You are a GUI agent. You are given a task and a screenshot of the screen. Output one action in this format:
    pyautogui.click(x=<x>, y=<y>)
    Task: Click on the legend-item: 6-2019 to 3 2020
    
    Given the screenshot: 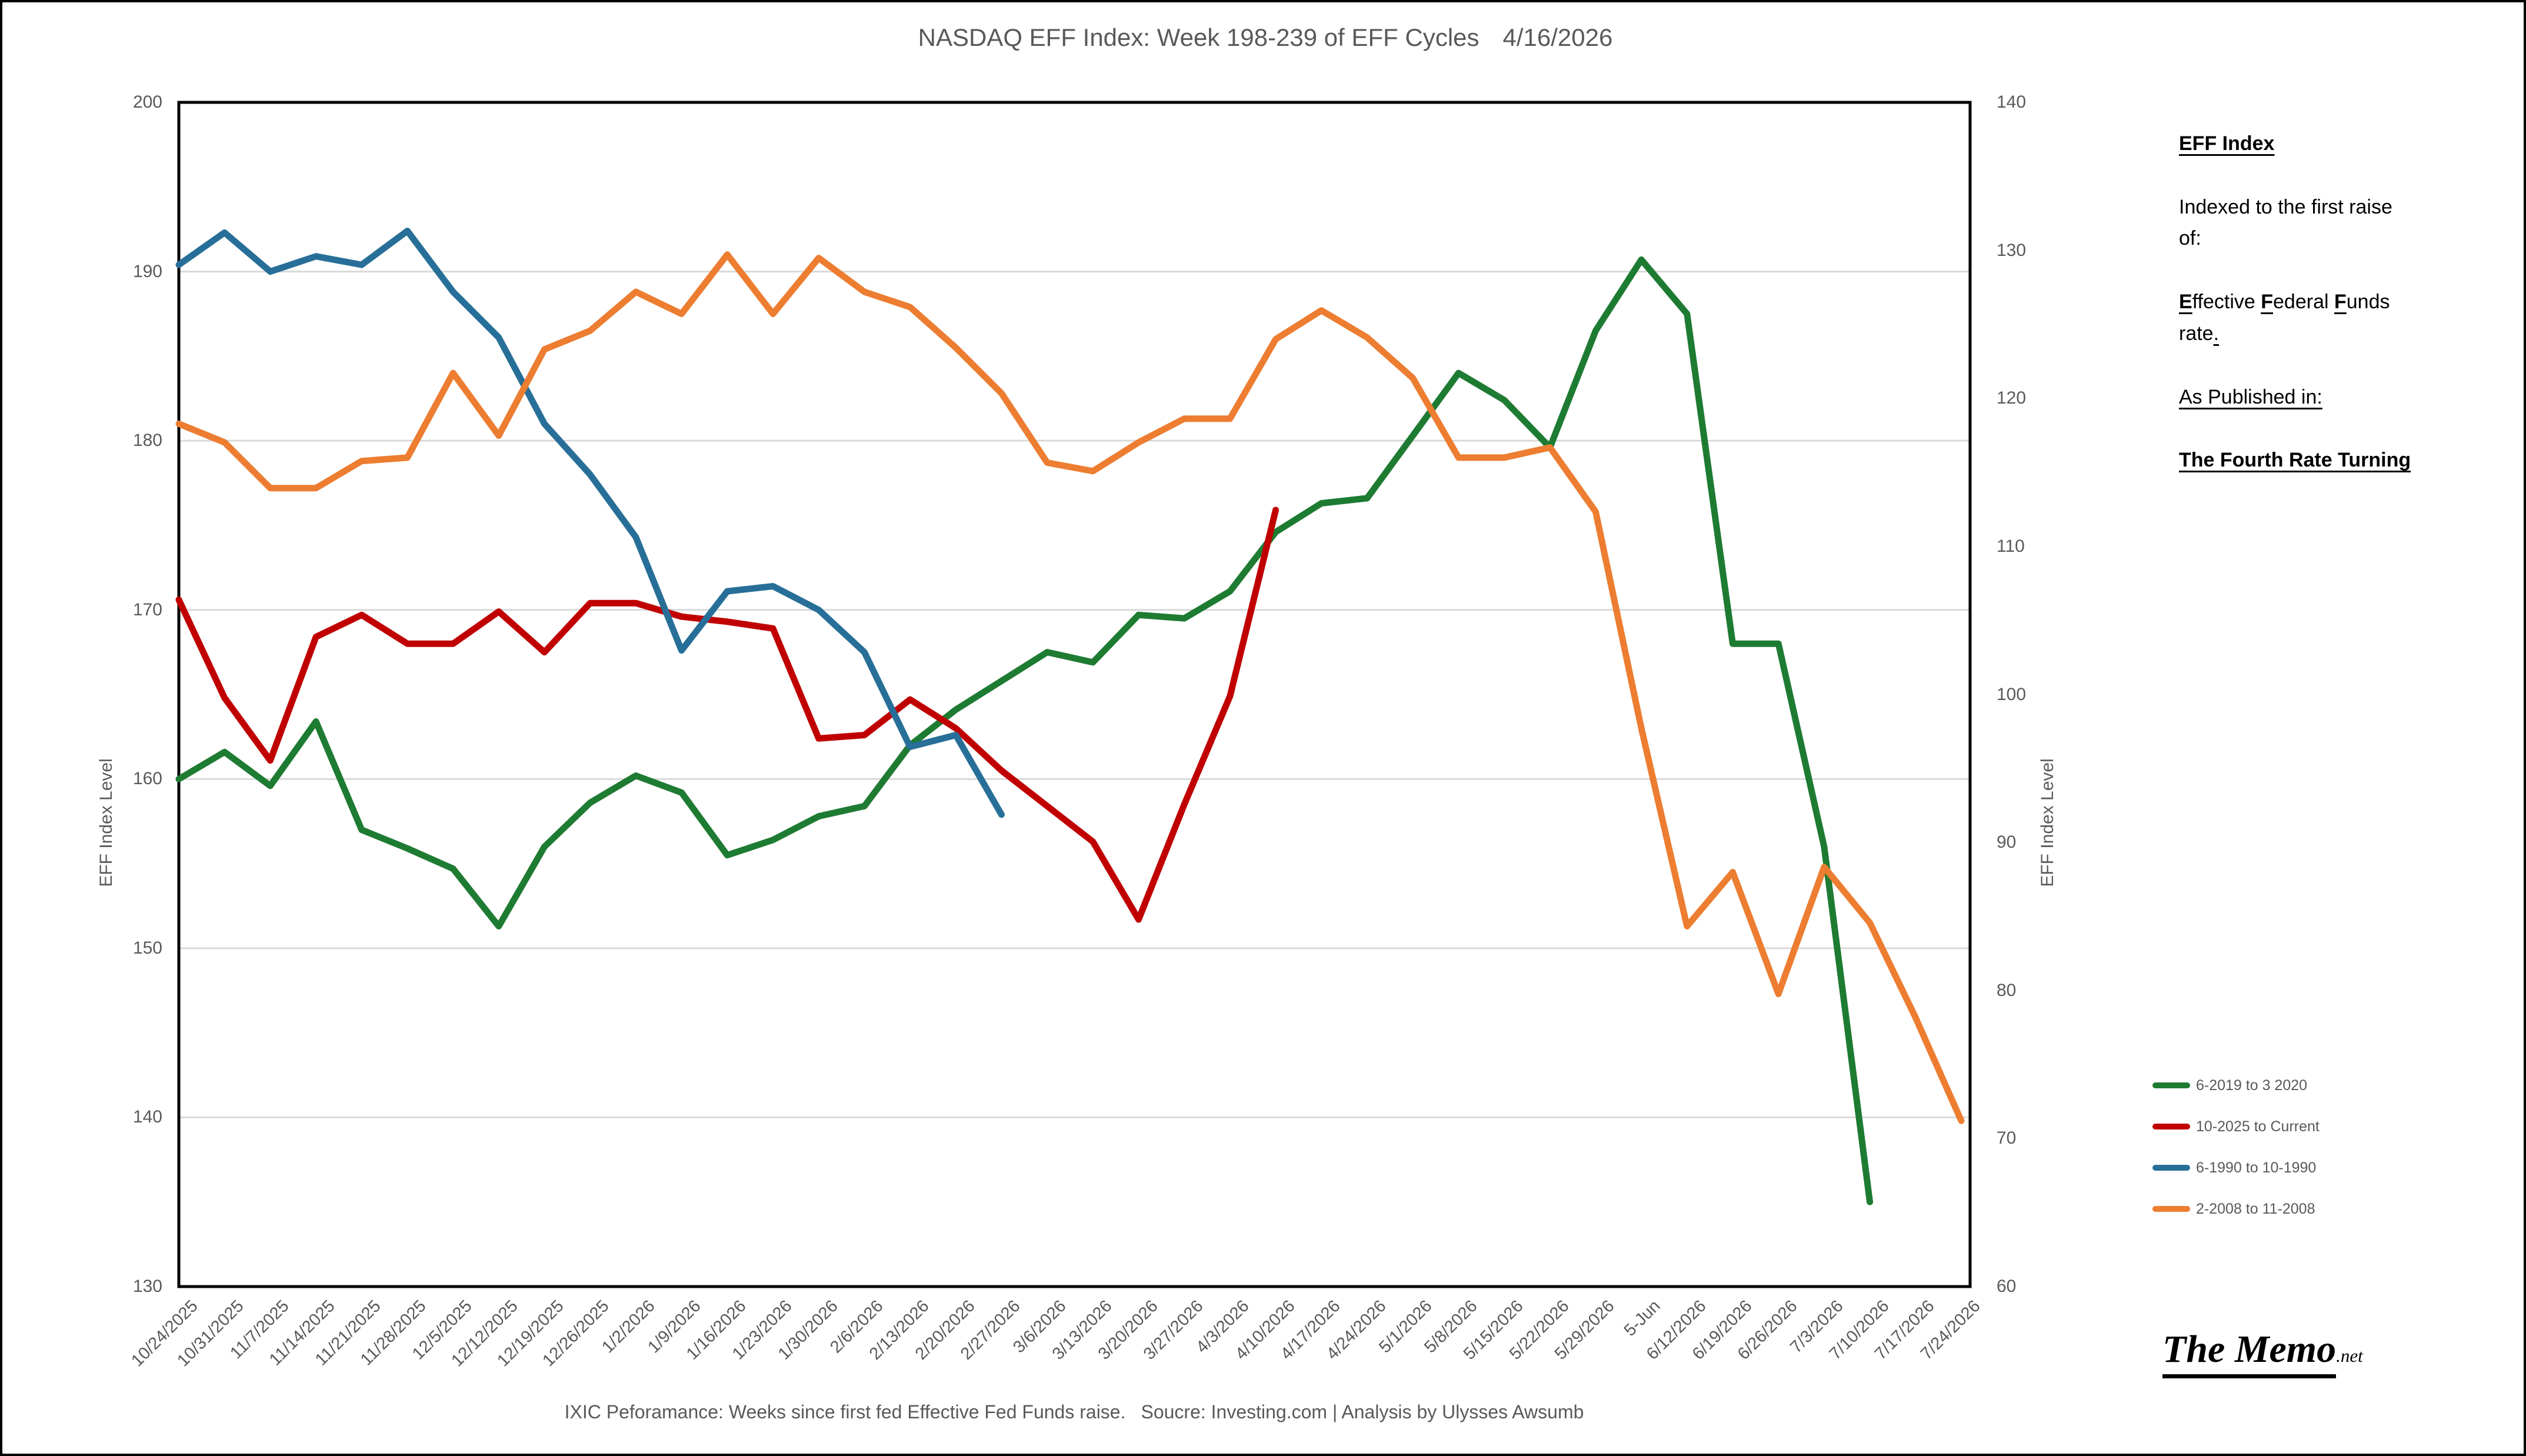 What is the action you would take?
    pyautogui.click(x=2236, y=1085)
    